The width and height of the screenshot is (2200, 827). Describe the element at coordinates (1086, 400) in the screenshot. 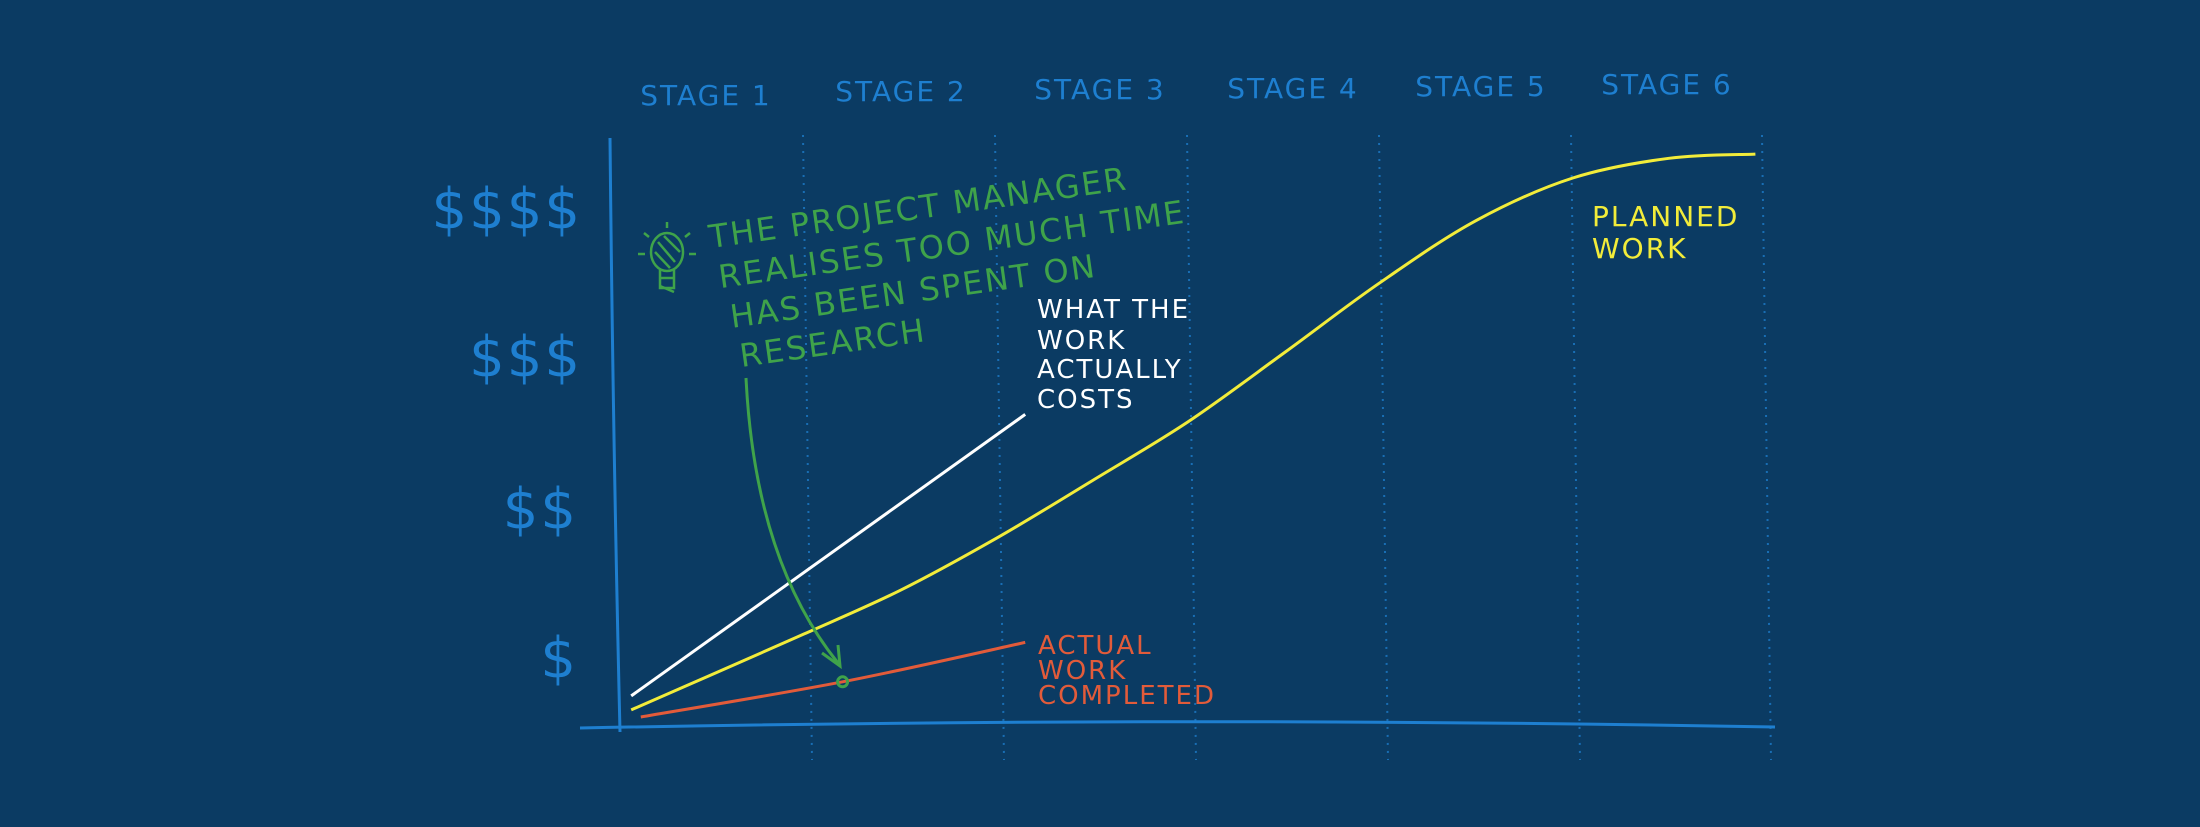

I see `cost-label-line: COSTS` at that location.